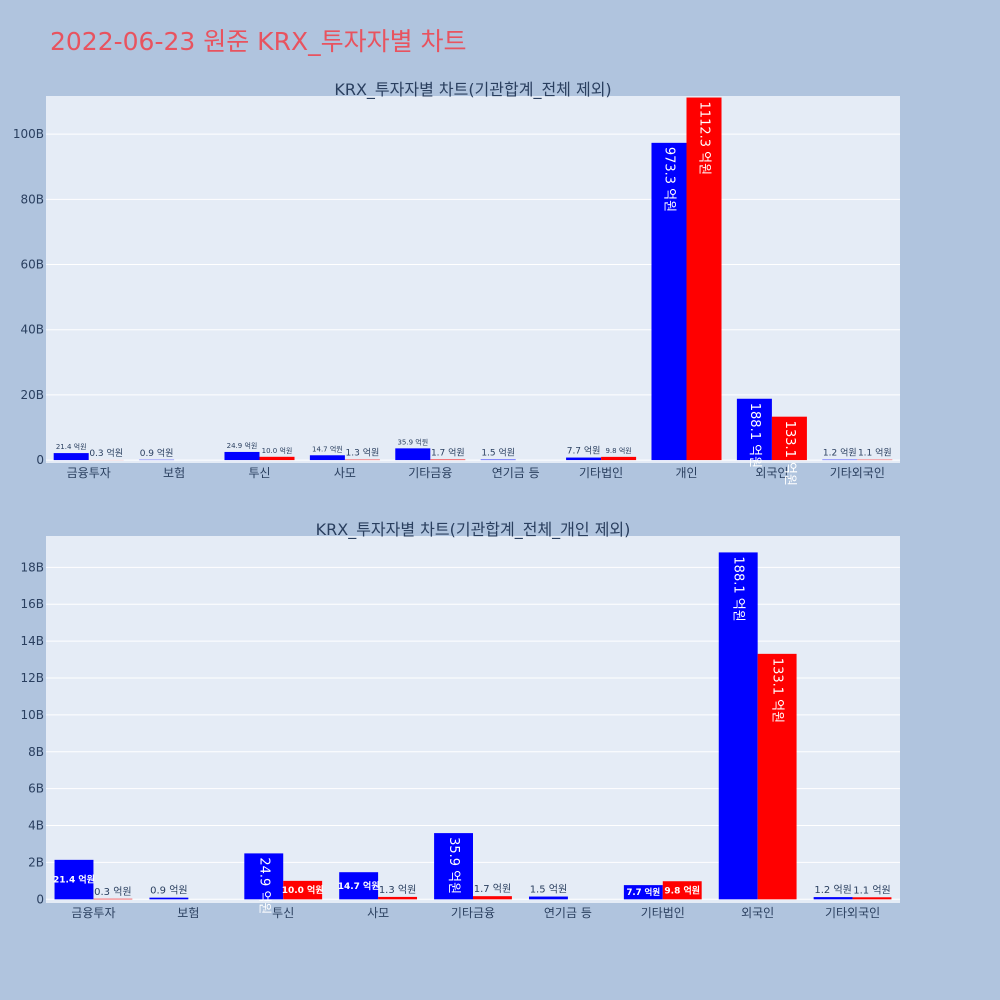  What do you see at coordinates (32, 199) in the screenshot?
I see `y-tick-label: 80B` at bounding box center [32, 199].